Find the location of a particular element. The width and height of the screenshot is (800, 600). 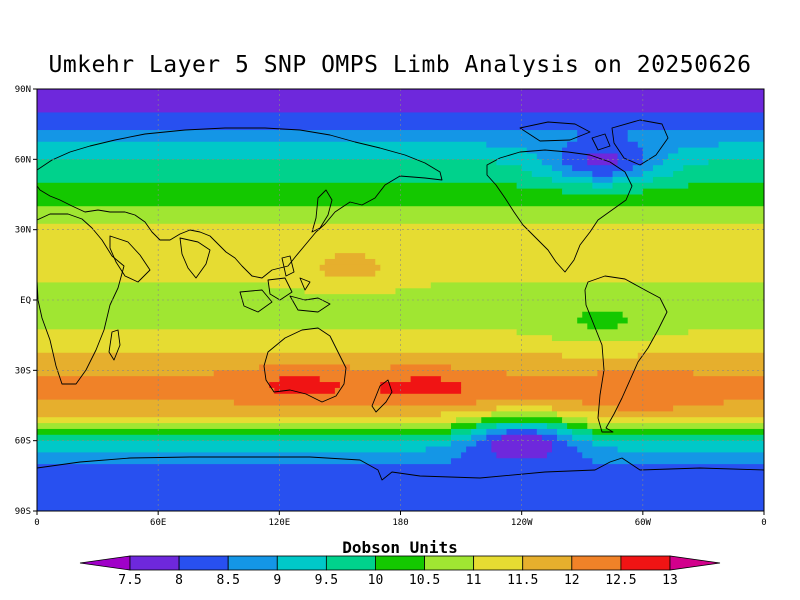

madagascar-coastline is located at coordinates (114, 345).